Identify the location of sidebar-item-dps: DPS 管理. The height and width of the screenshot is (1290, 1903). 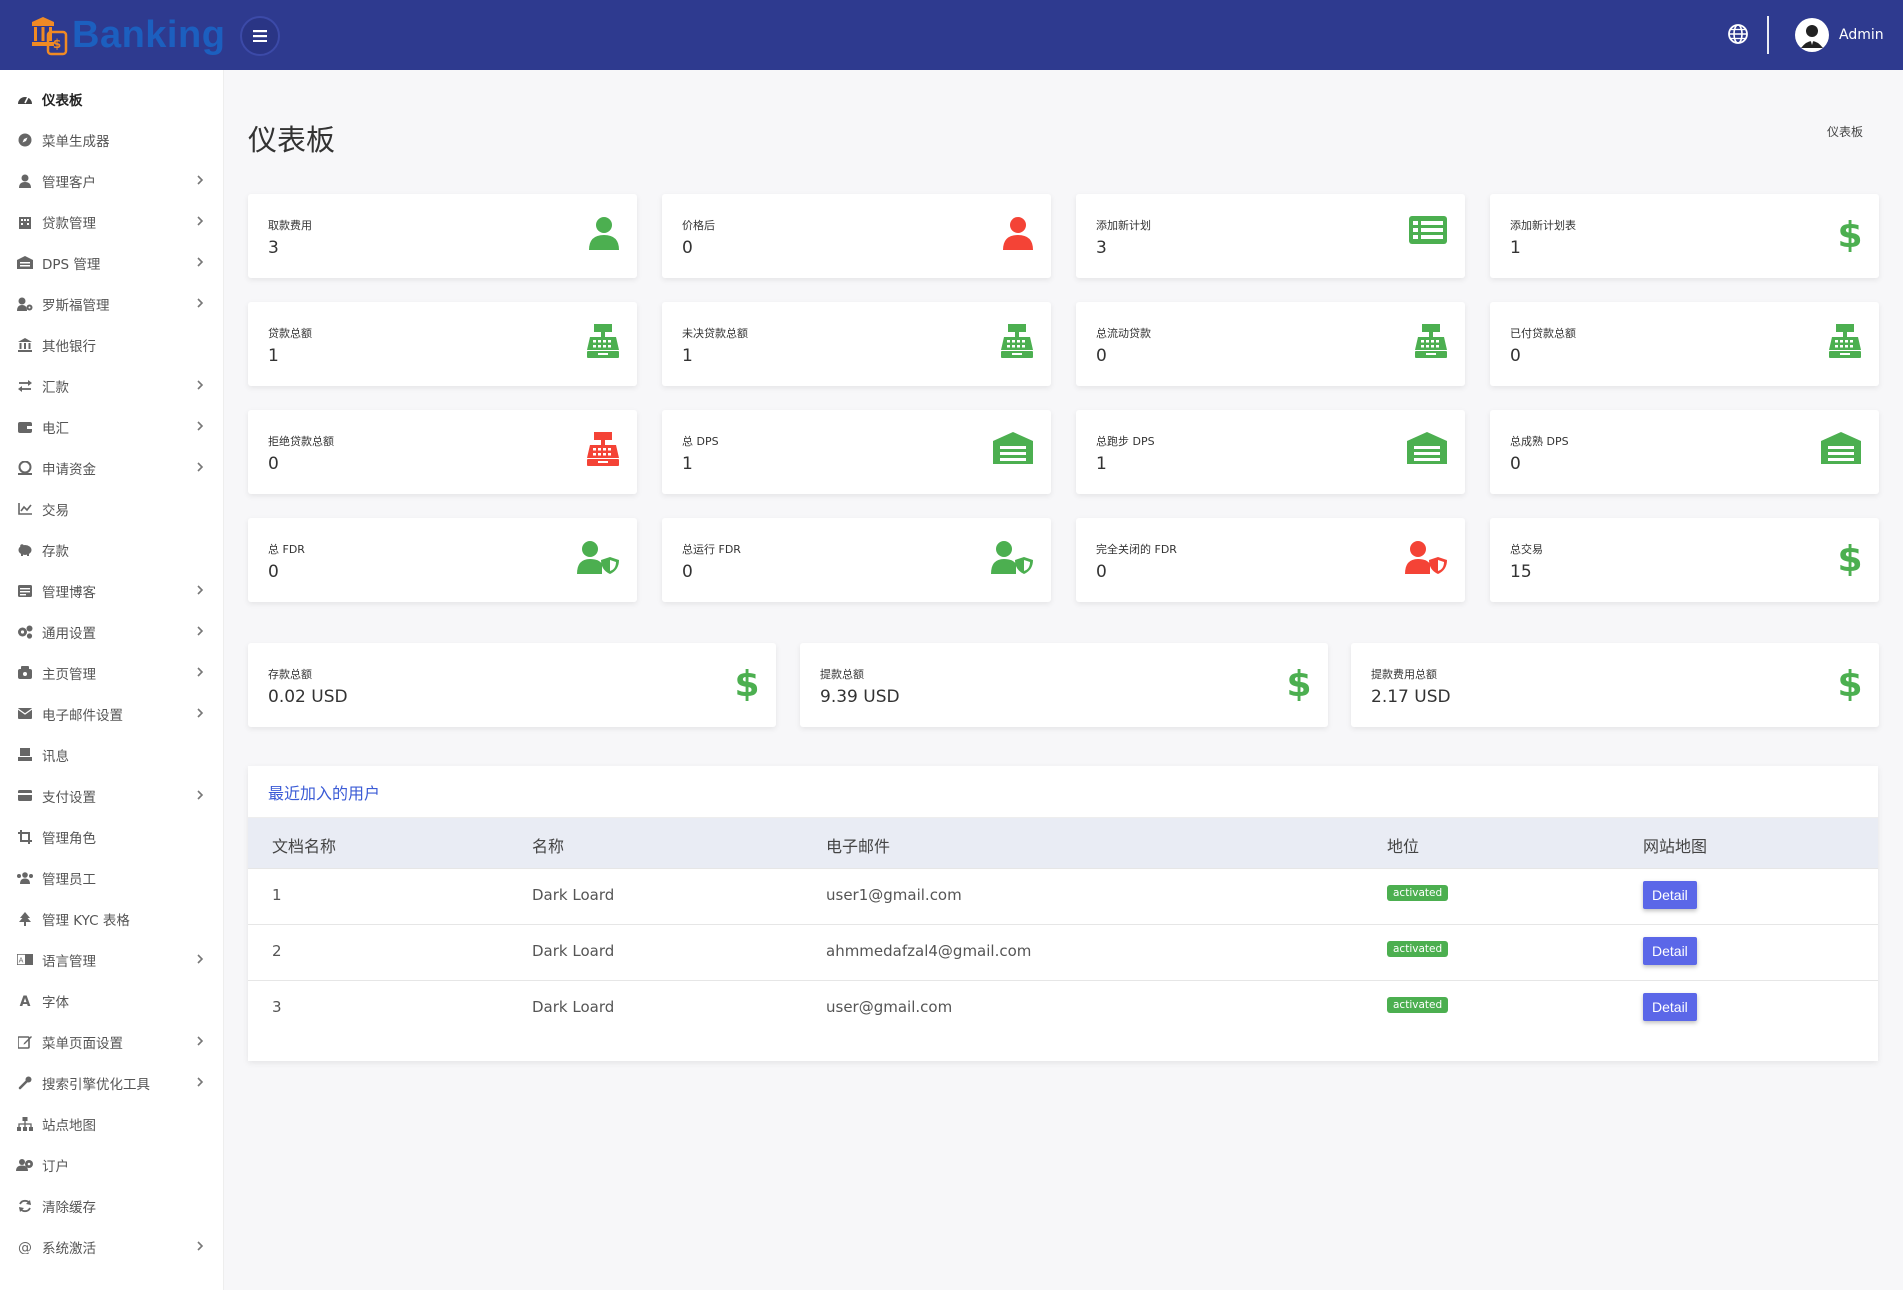
(112, 262).